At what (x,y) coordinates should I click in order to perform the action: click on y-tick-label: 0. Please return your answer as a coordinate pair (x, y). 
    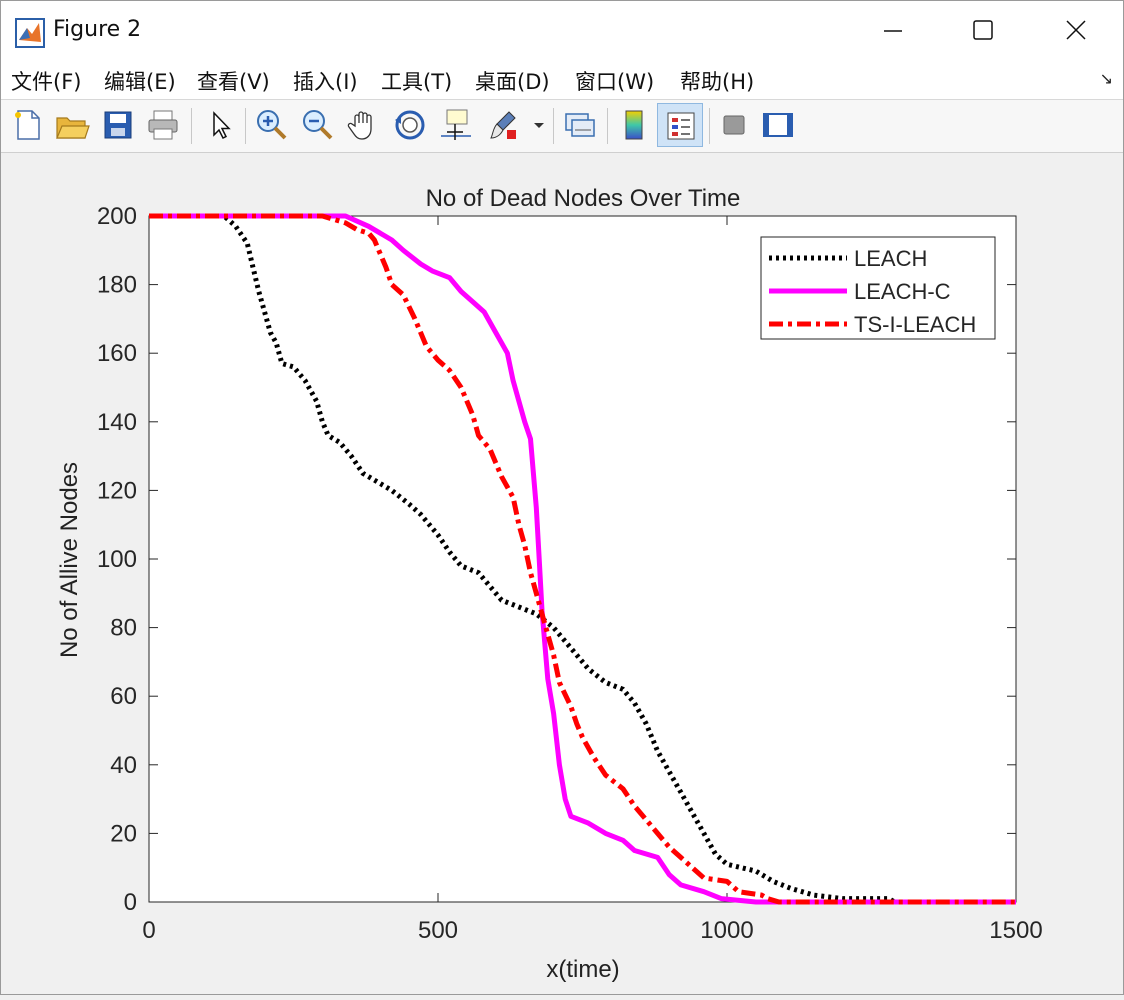
    Looking at the image, I should click on (130, 902).